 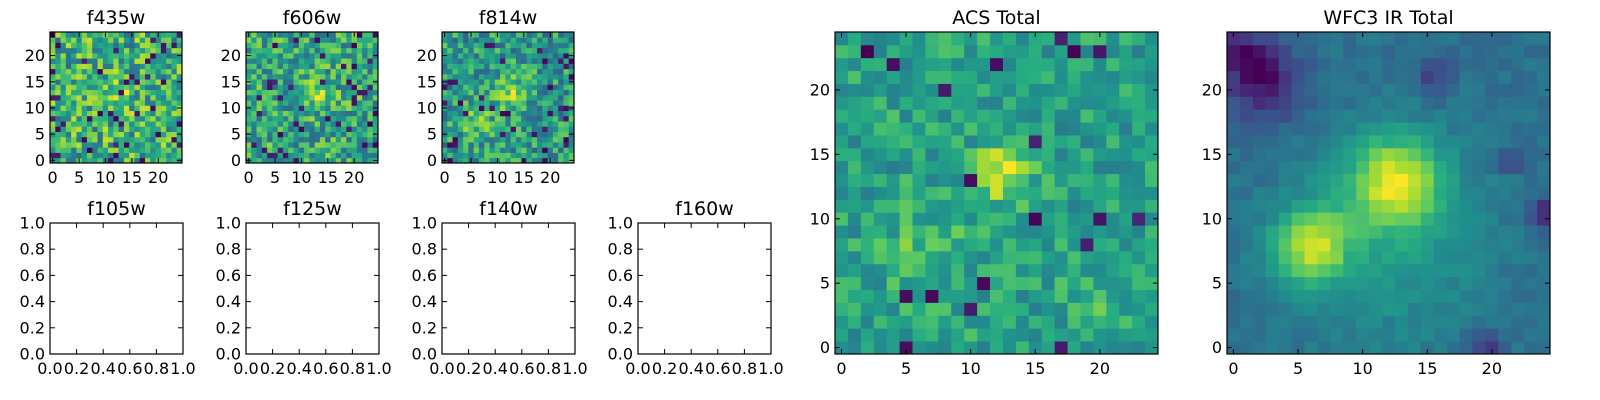 I want to click on y-tick-label: 1.0, so click(x=32, y=223).